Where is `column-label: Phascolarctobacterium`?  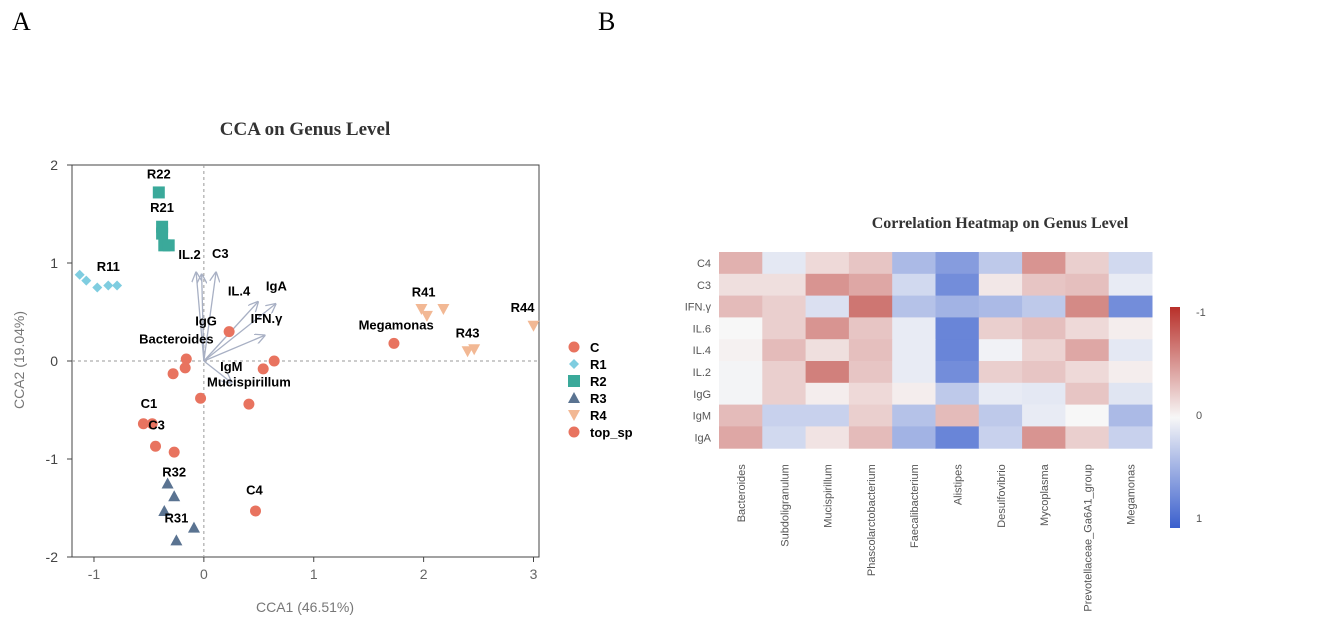 column-label: Phascolarctobacterium is located at coordinates (872, 520).